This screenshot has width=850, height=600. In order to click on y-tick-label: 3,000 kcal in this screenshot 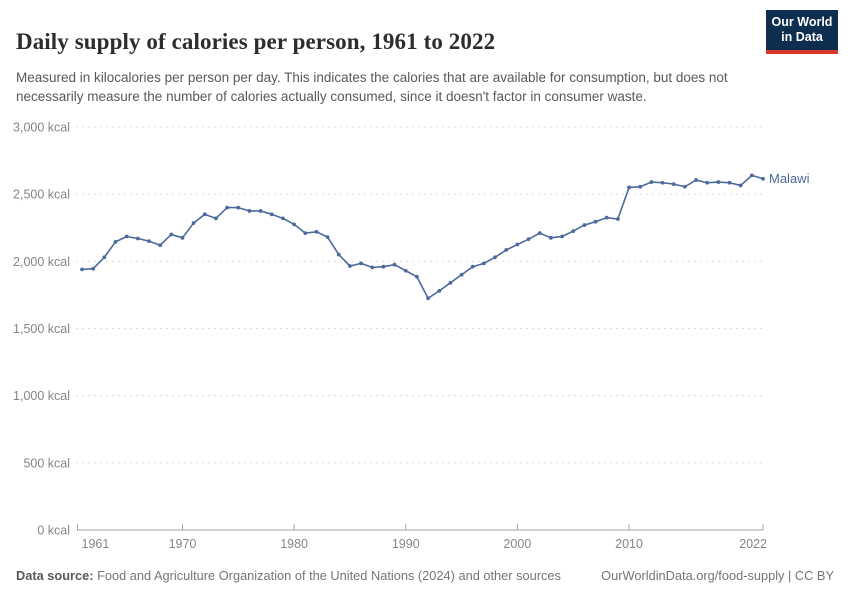, I will do `click(41, 128)`.